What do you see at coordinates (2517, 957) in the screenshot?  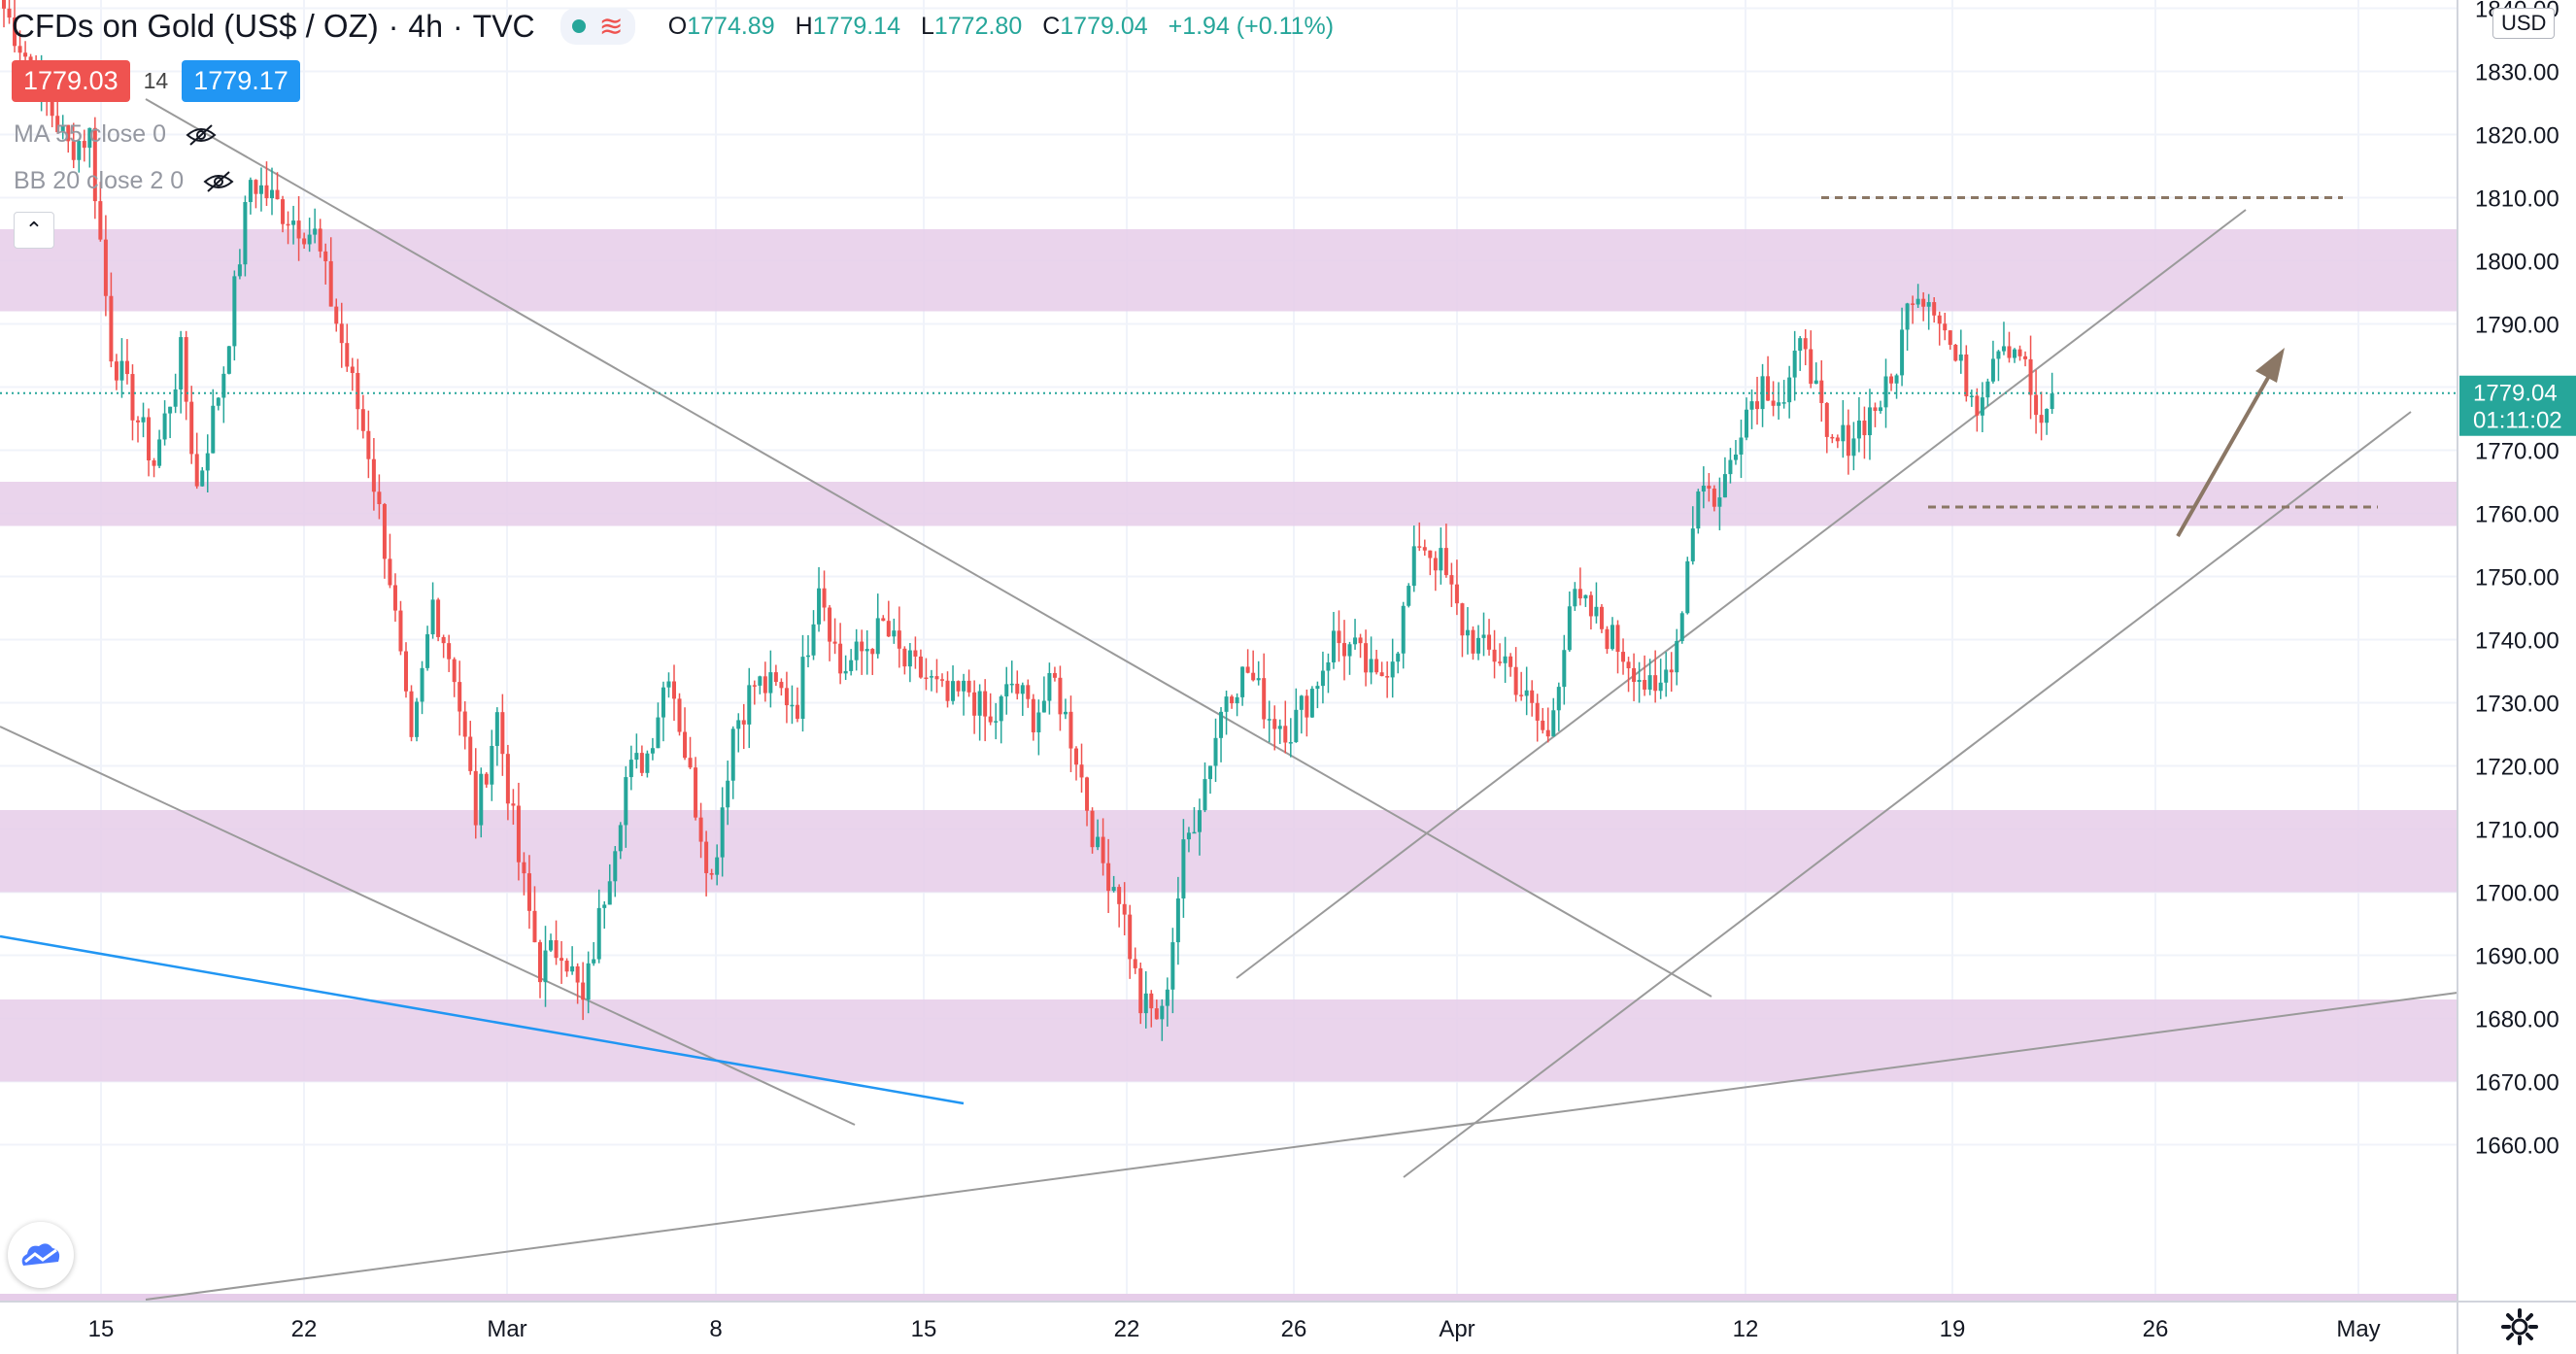 I see `price-tick-label: 1690.00` at bounding box center [2517, 957].